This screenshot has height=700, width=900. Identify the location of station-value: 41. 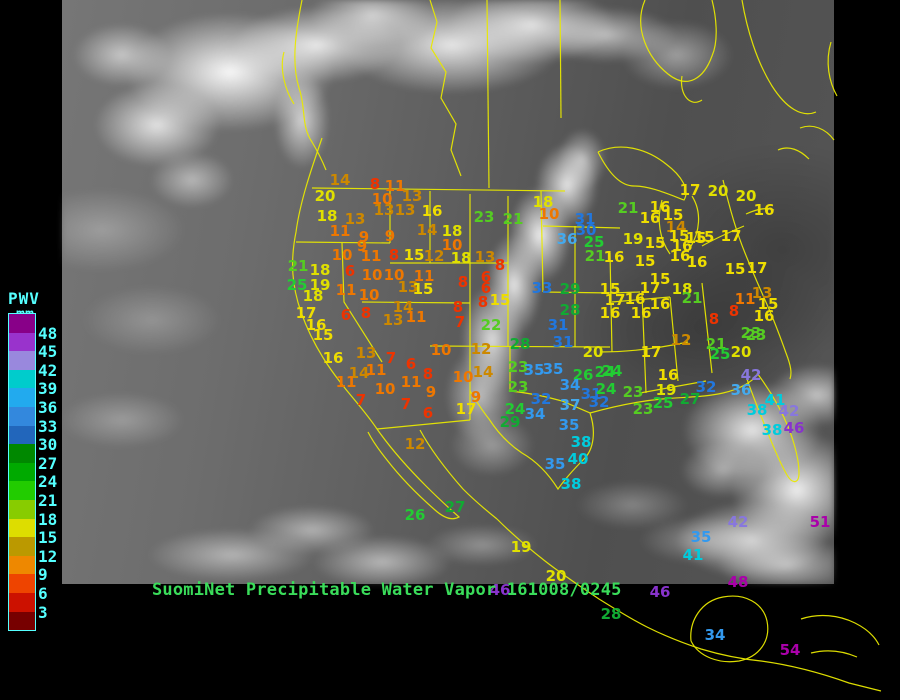
(775, 400).